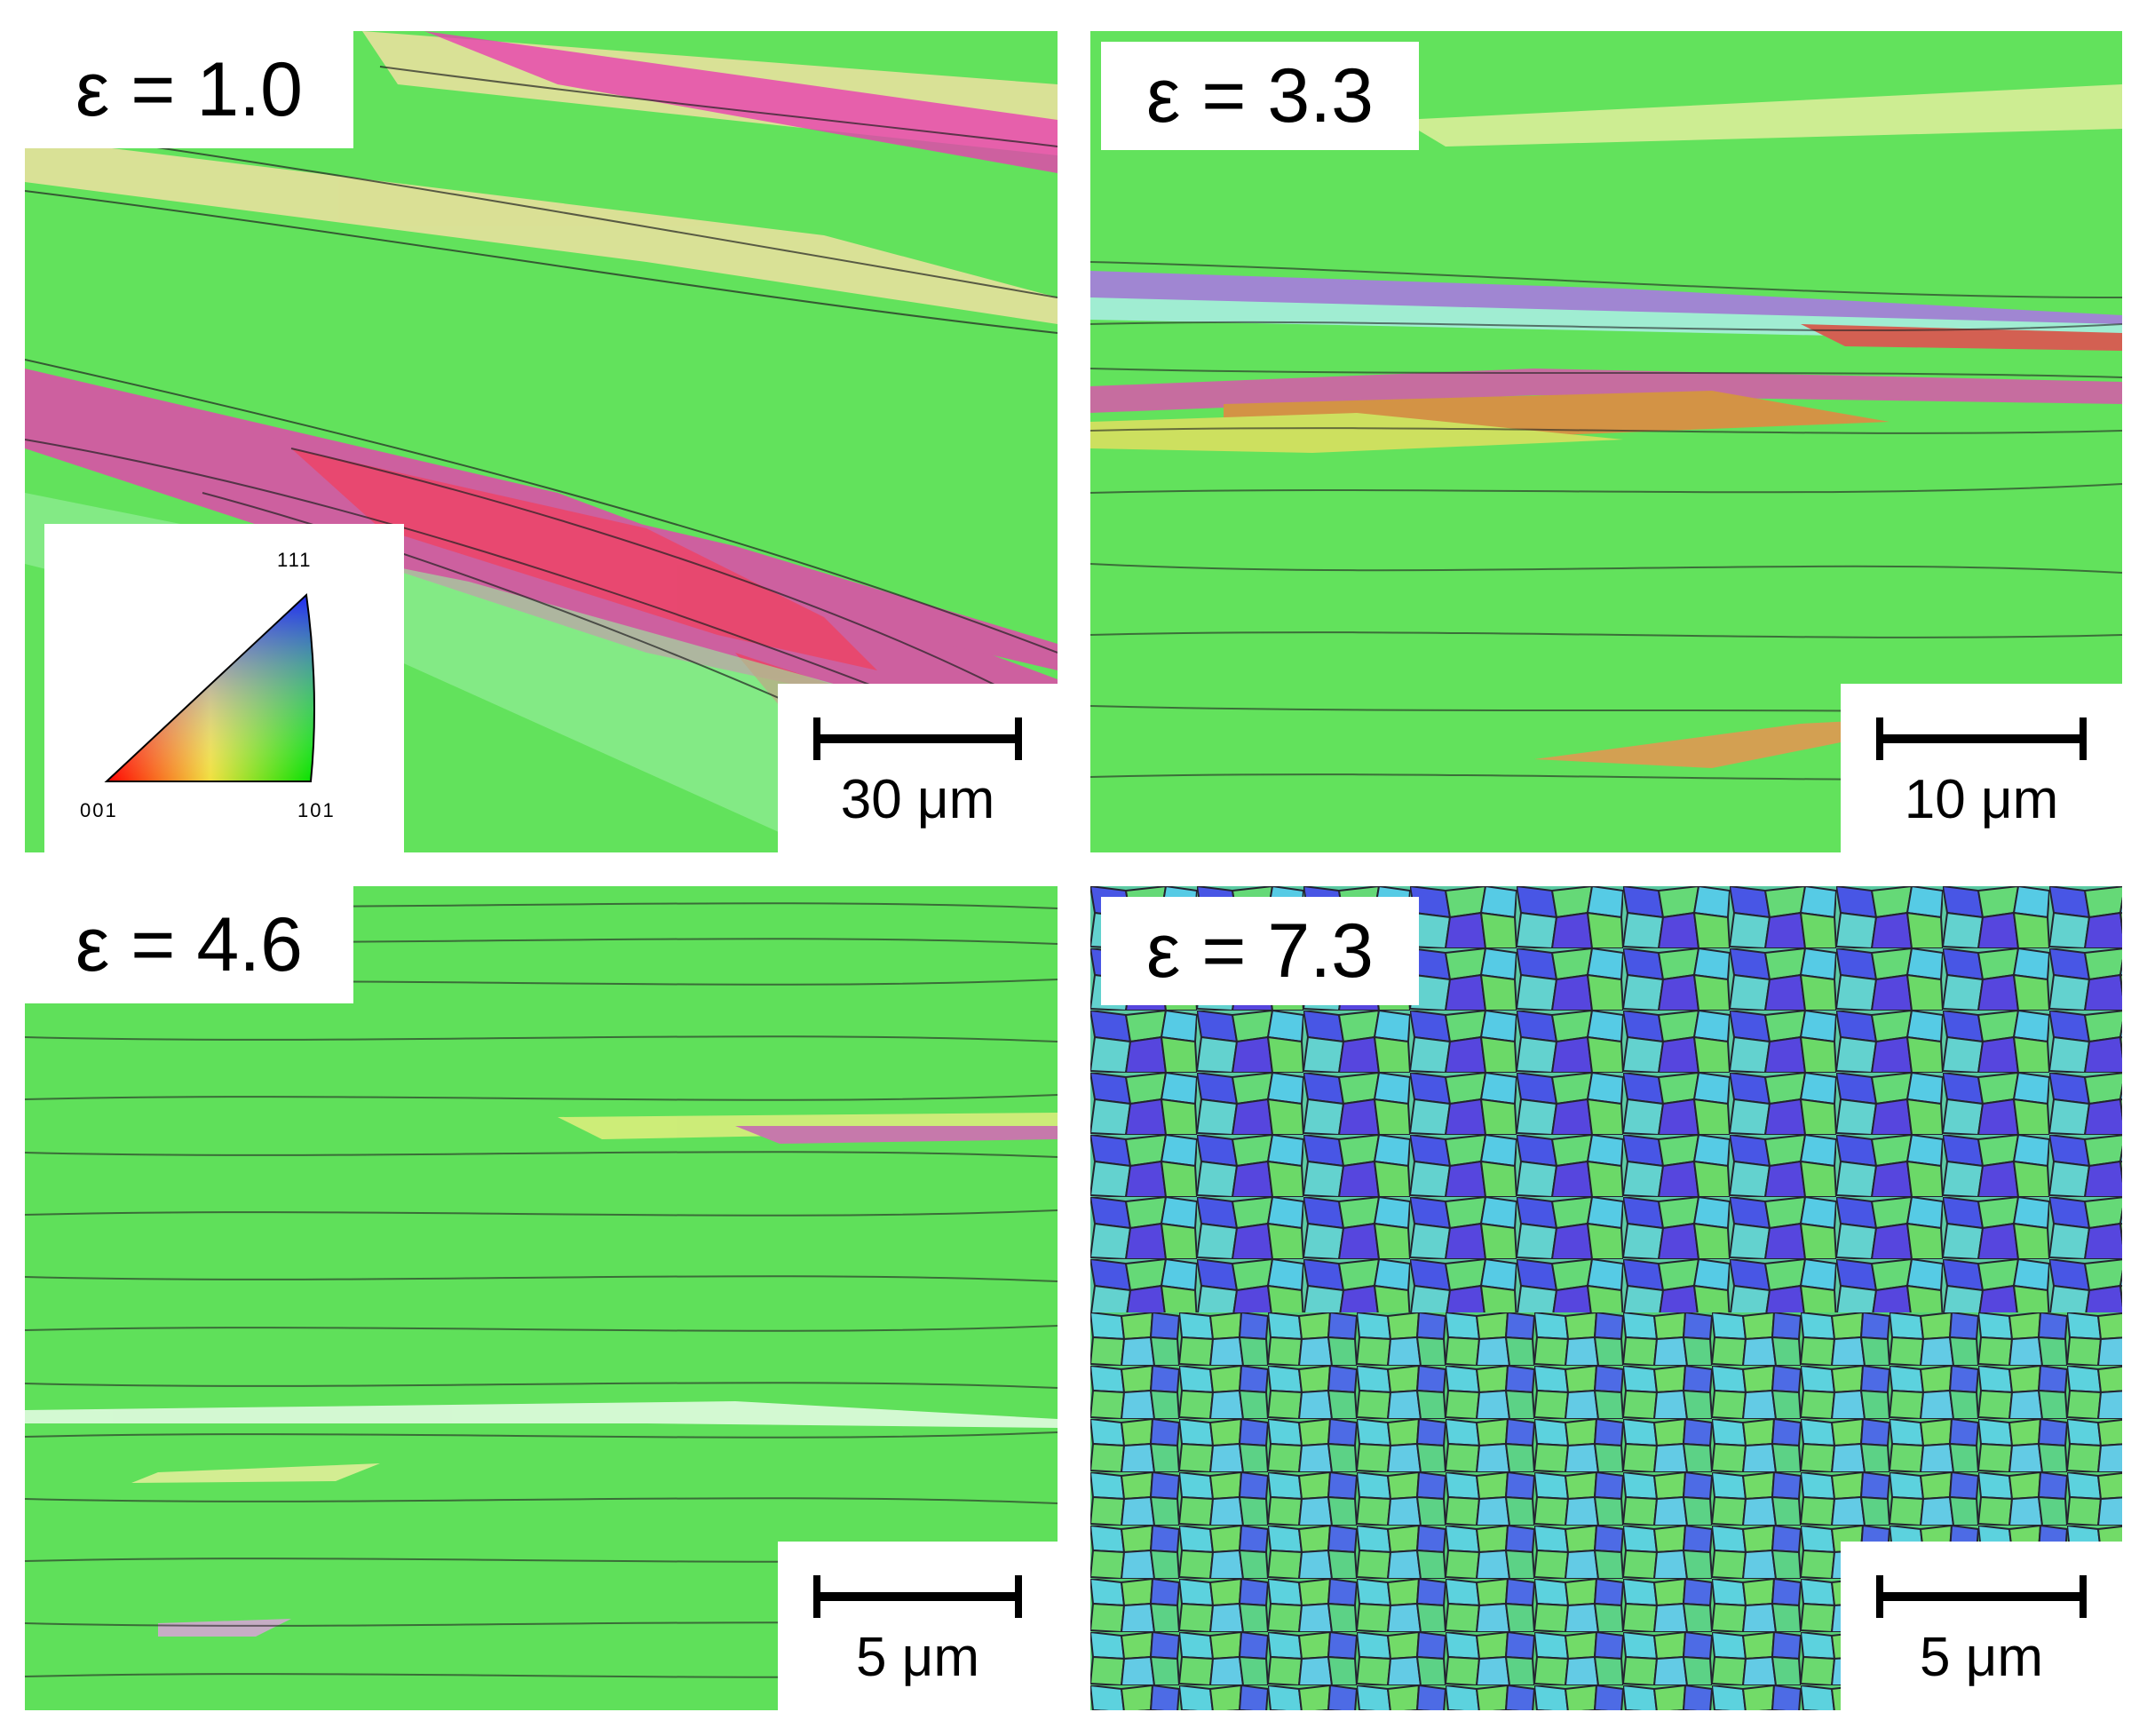  Describe the element at coordinates (295, 560) in the screenshot. I see `ipf-label-111: 111` at that location.